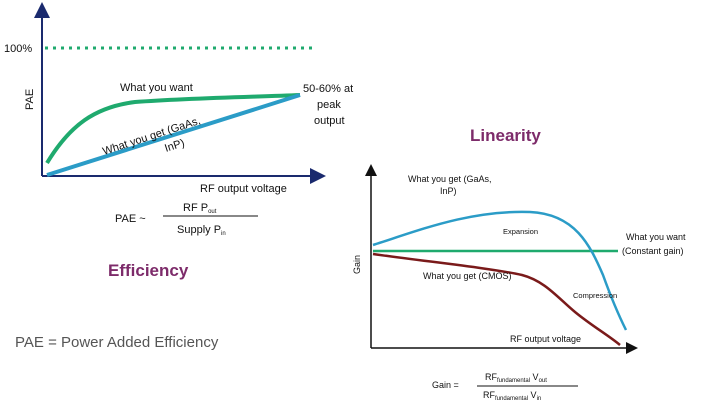  I want to click on constant-gain-label-2: (Constant gain), so click(653, 251).